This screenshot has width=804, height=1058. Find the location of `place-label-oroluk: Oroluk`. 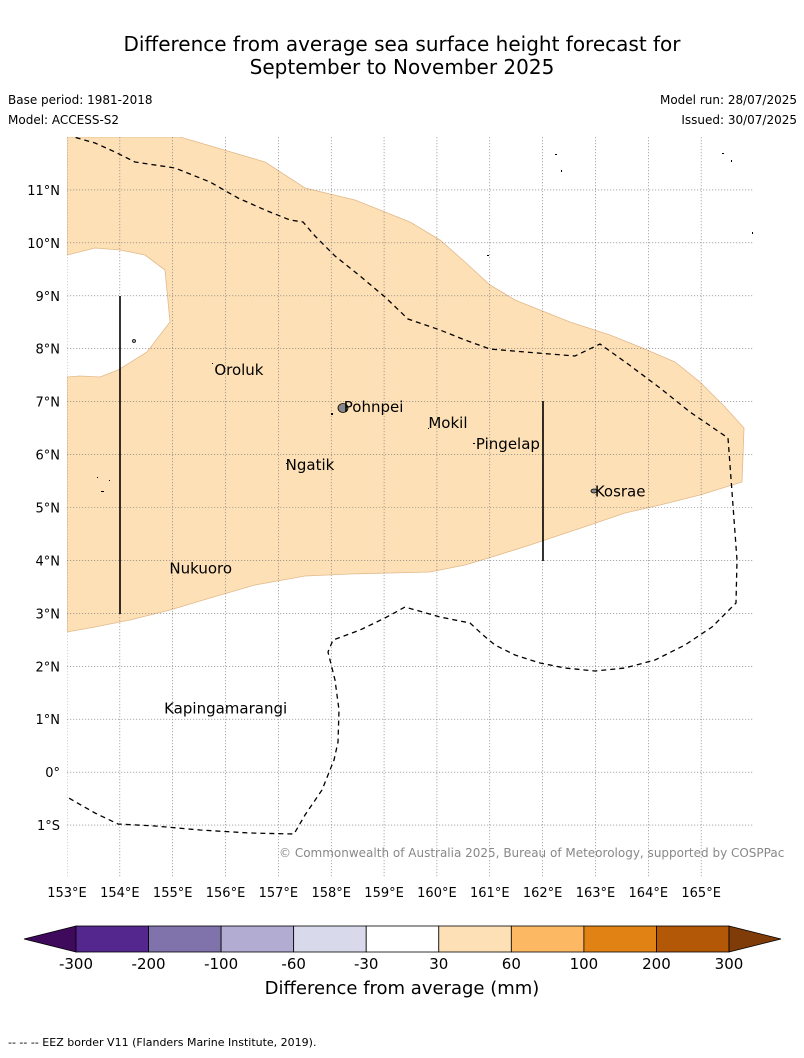

place-label-oroluk: Oroluk is located at coordinates (238, 370).